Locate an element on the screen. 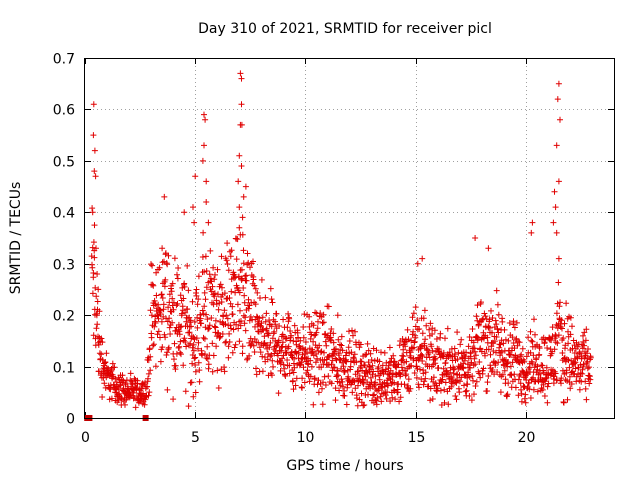 The width and height of the screenshot is (640, 480). x-tick-label: 0 is located at coordinates (85, 438).